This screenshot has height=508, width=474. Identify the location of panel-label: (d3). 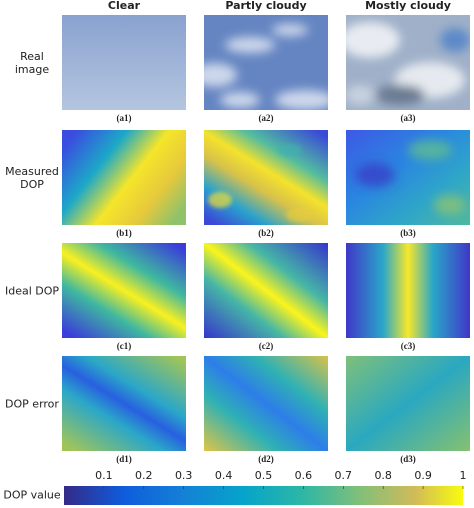
(408, 459).